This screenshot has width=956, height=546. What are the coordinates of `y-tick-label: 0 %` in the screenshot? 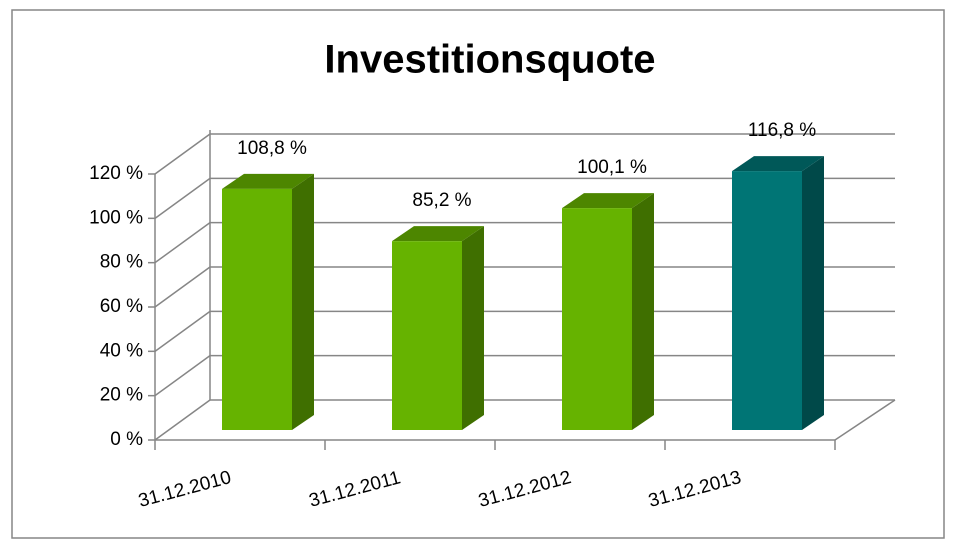 It's located at (126, 439).